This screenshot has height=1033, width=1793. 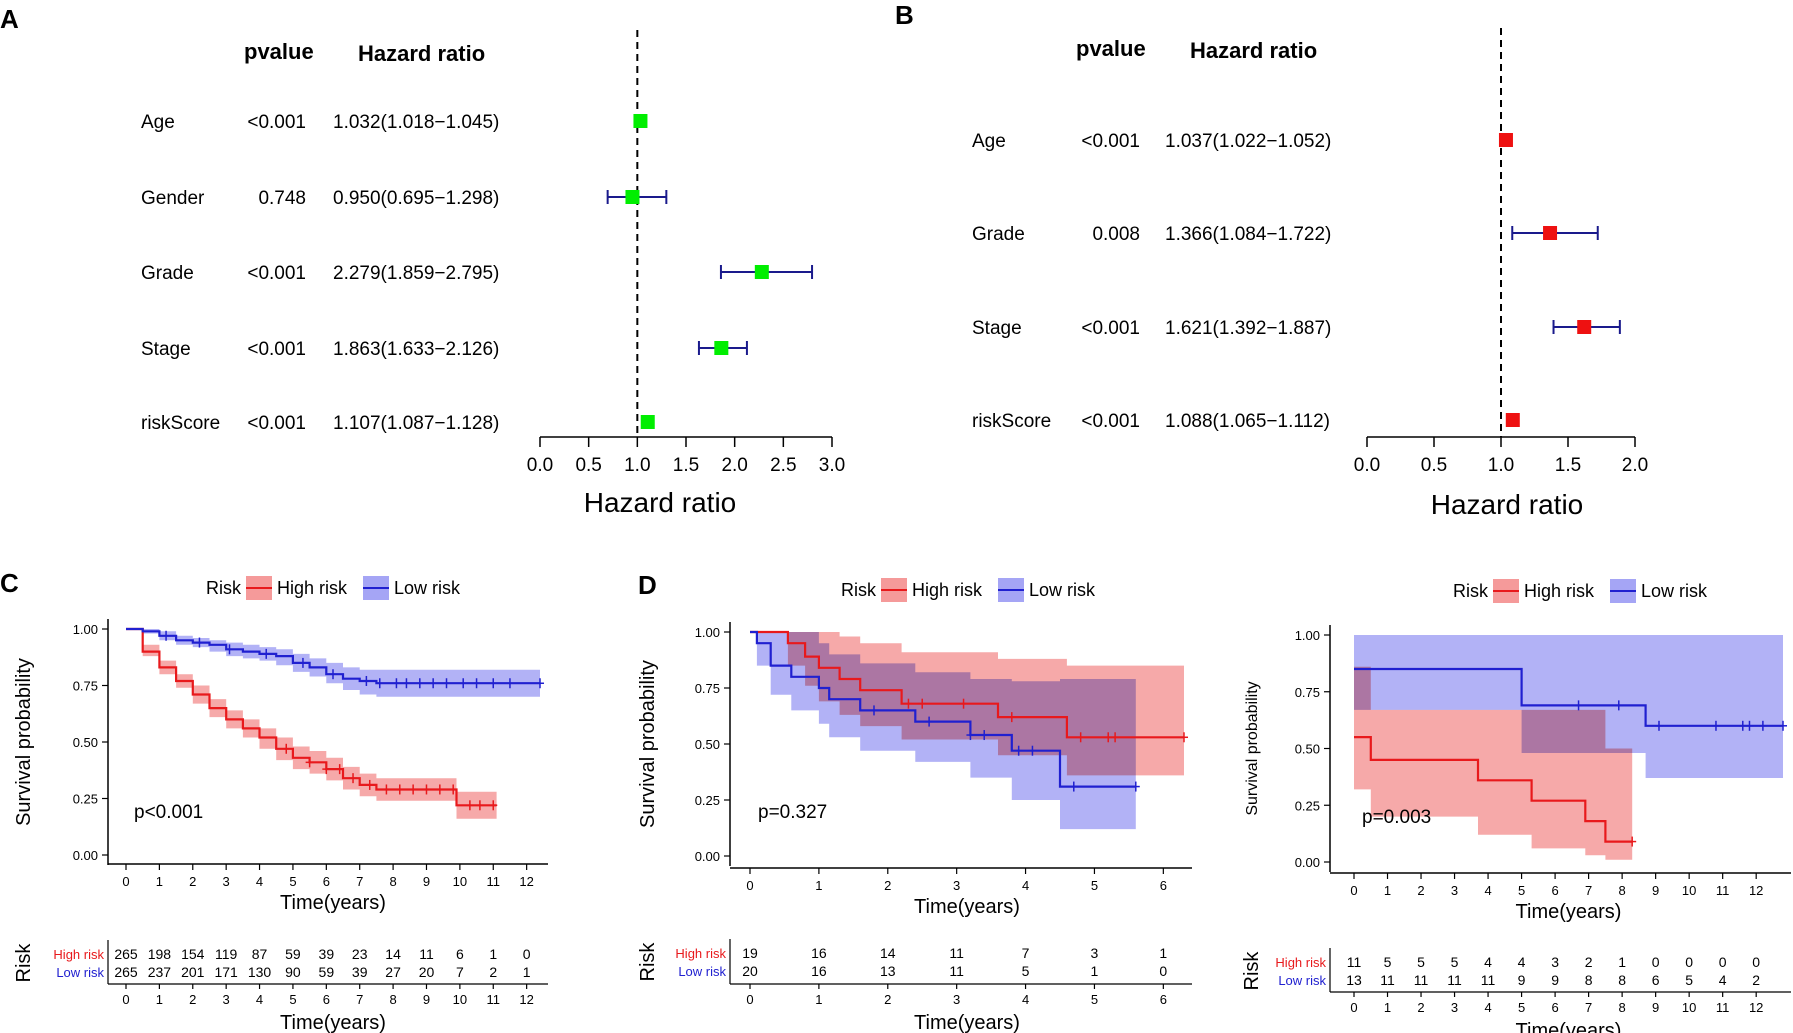 What do you see at coordinates (9, 583) in the screenshot?
I see `panel-label-c: C` at bounding box center [9, 583].